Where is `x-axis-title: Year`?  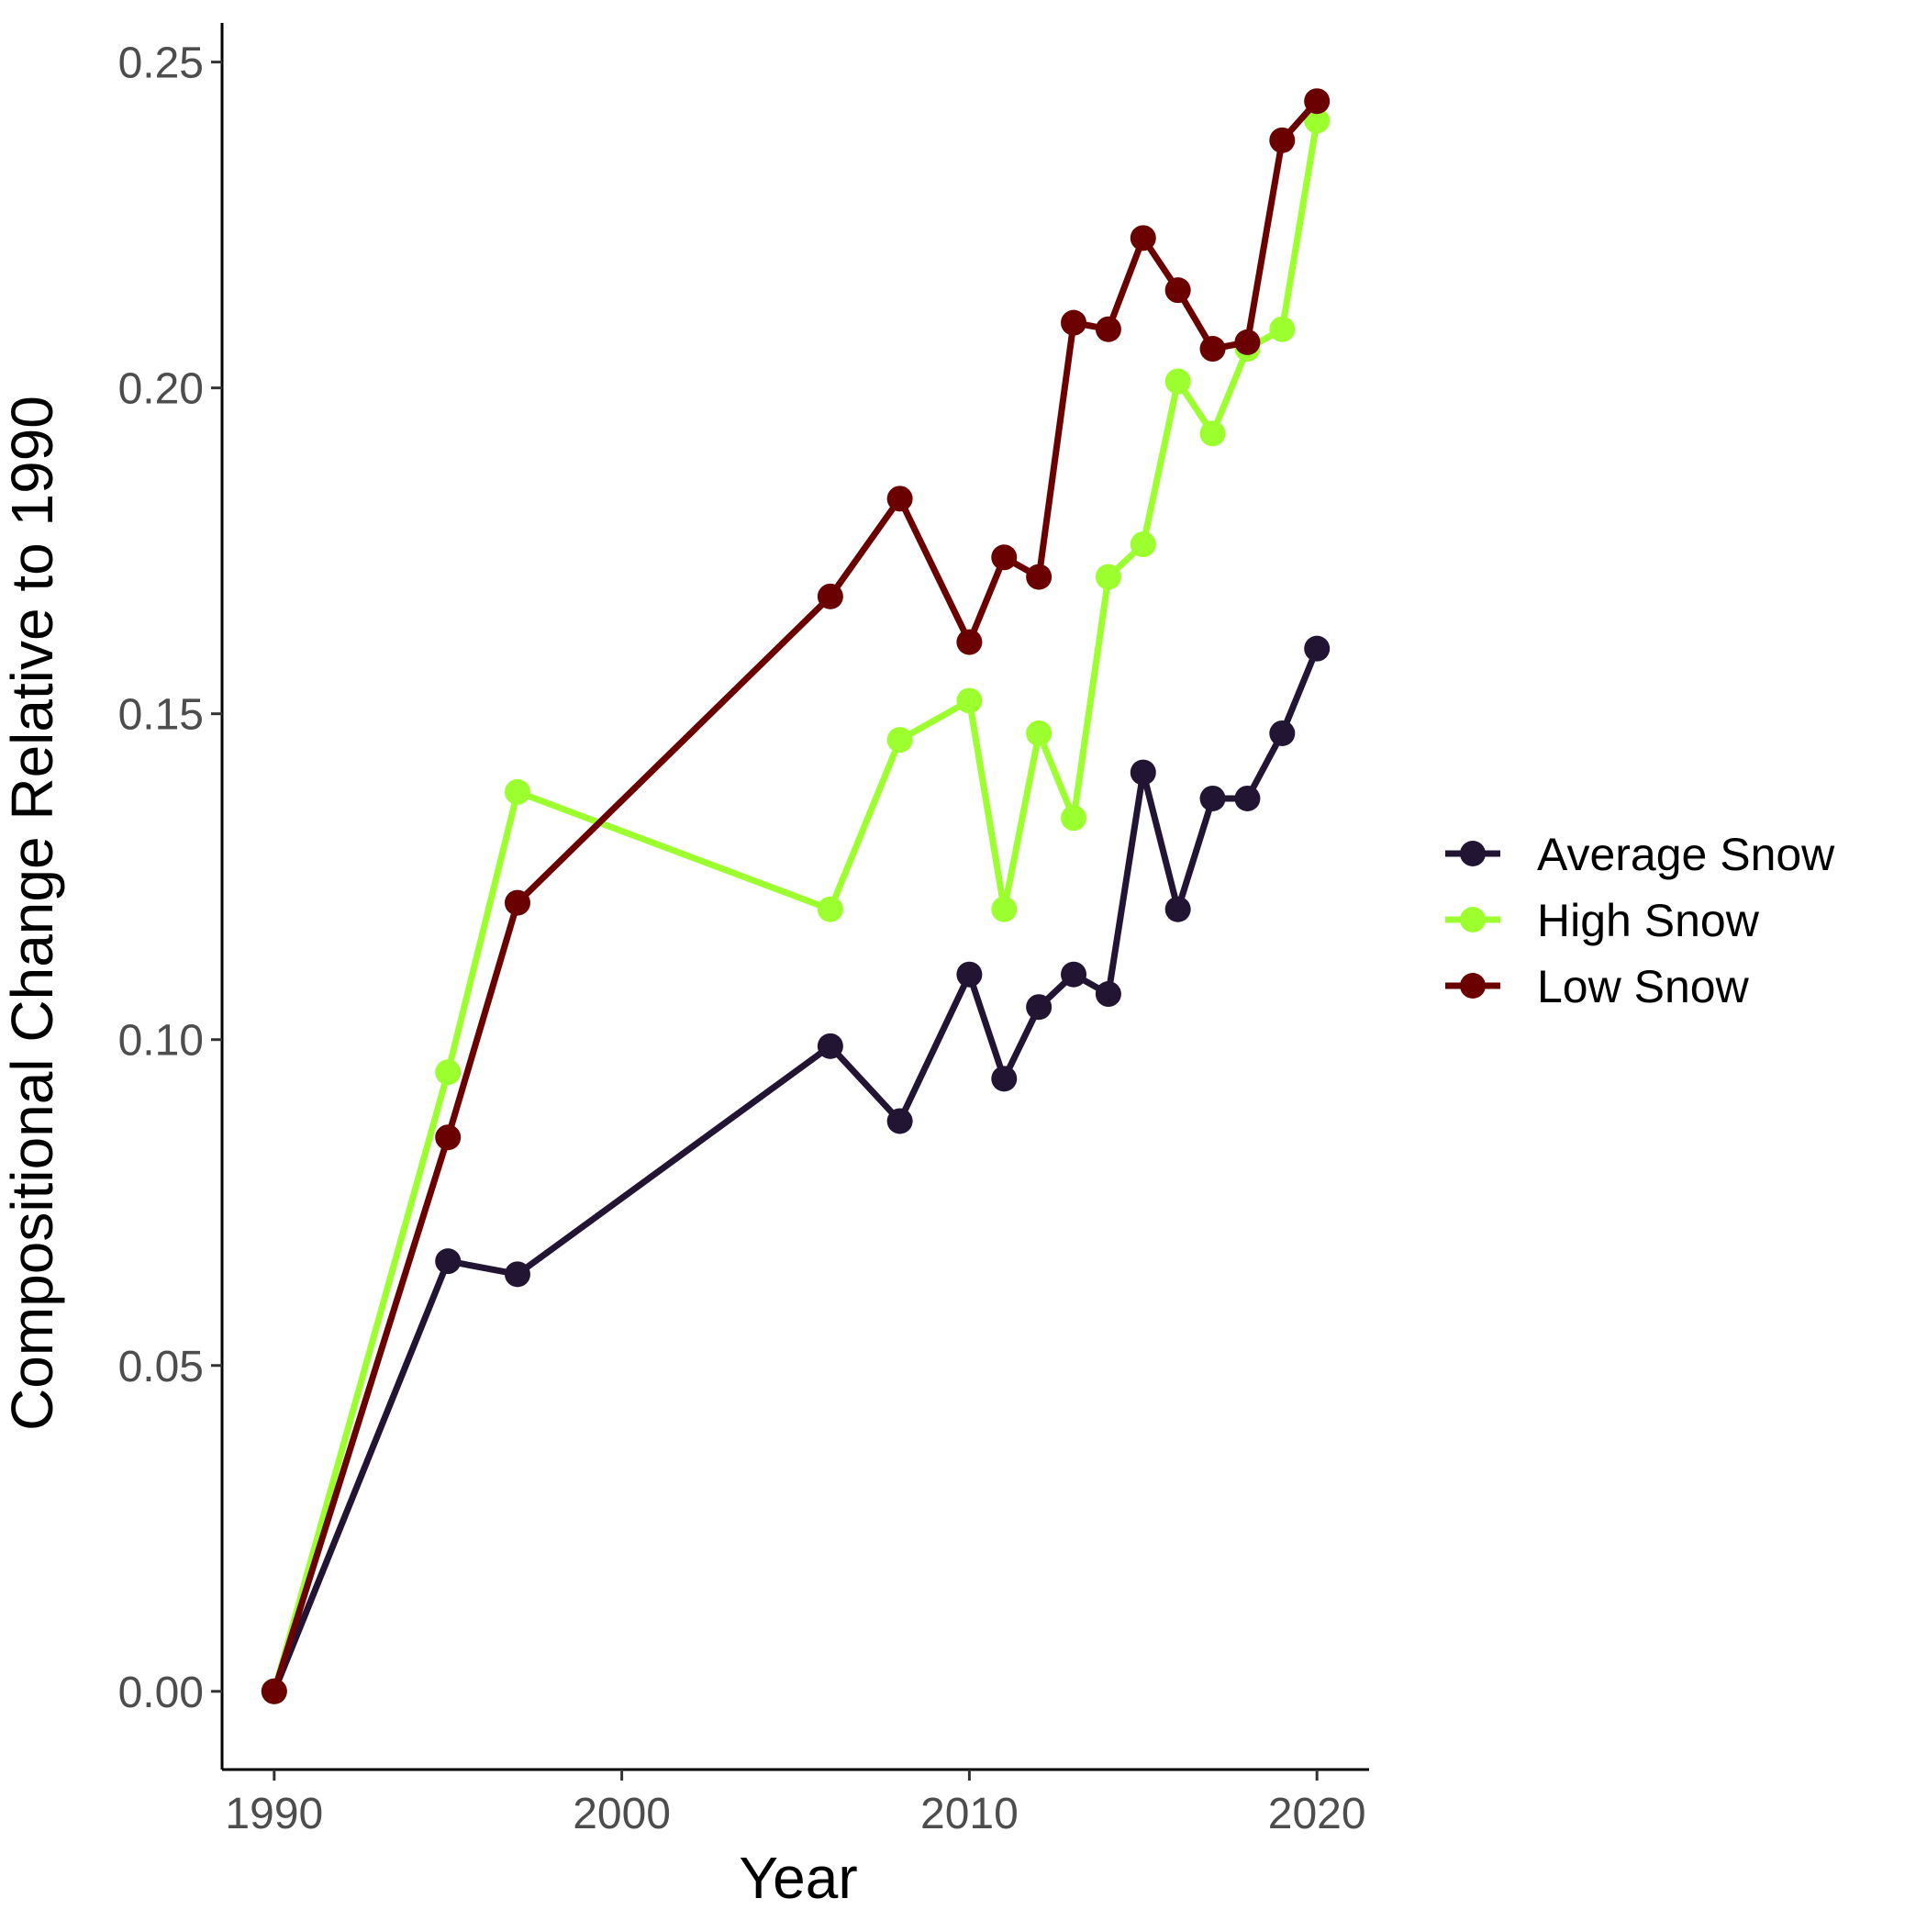 x-axis-title: Year is located at coordinates (798, 1878).